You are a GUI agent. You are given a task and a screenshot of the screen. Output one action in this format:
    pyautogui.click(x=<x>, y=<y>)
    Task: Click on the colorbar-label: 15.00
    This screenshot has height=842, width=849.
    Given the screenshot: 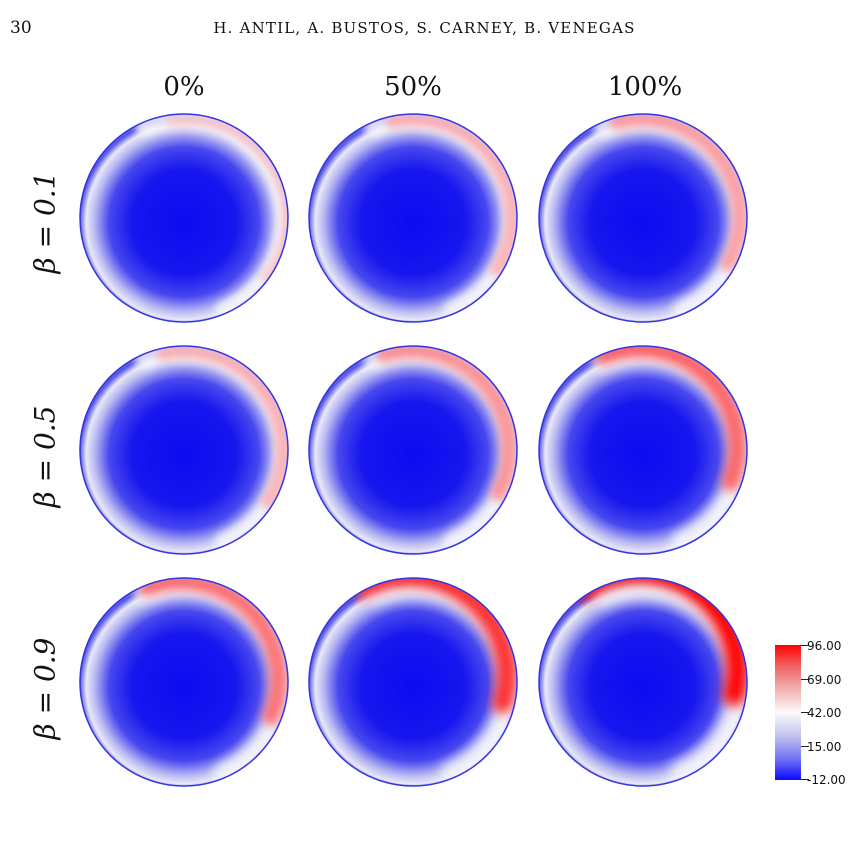 What is the action you would take?
    pyautogui.click(x=824, y=747)
    